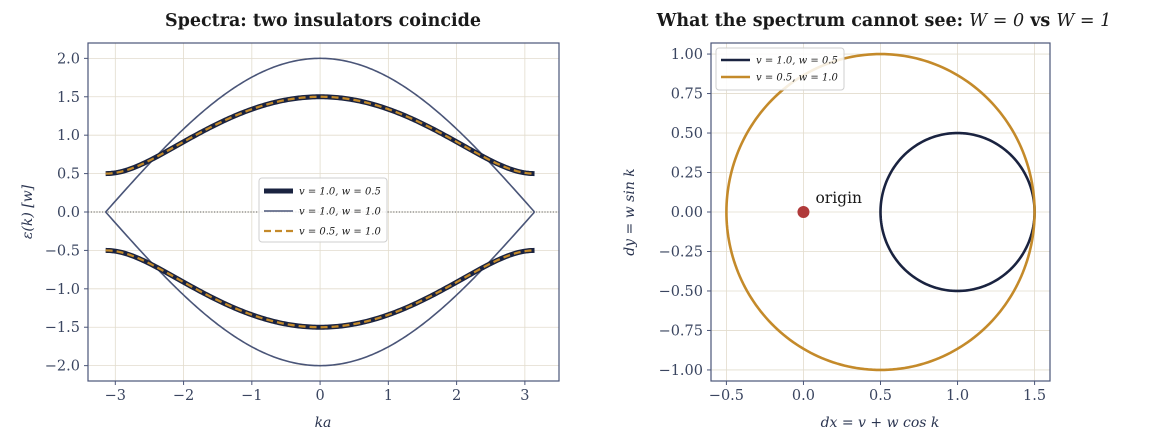 This screenshot has width=1157, height=444. I want to click on left-x-tick-label-6: 3, so click(524, 396).